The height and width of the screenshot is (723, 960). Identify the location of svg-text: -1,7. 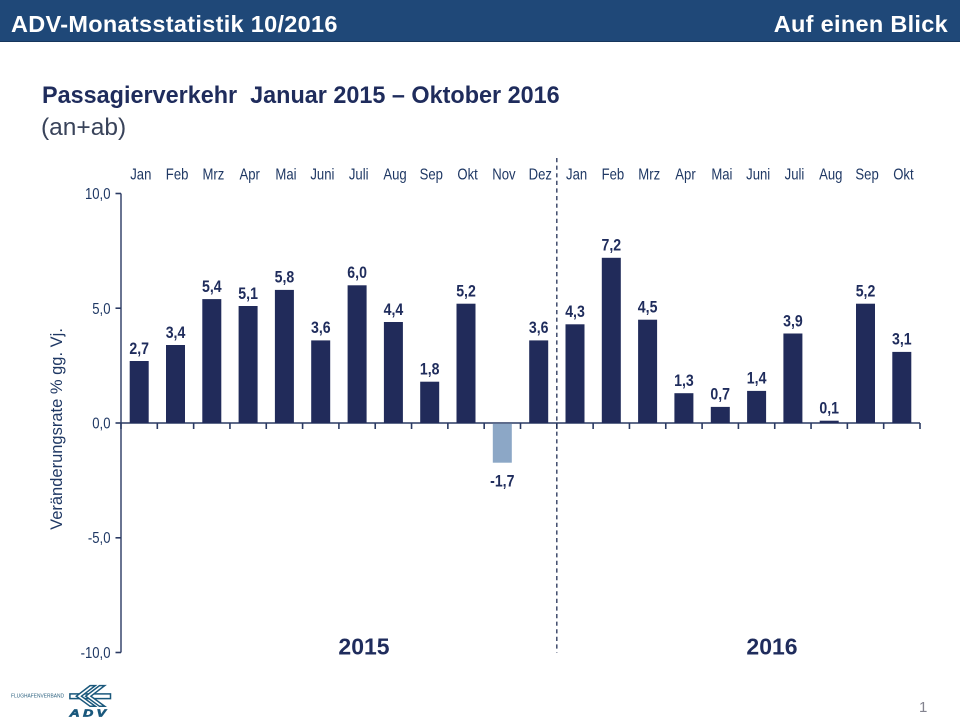
(502, 481).